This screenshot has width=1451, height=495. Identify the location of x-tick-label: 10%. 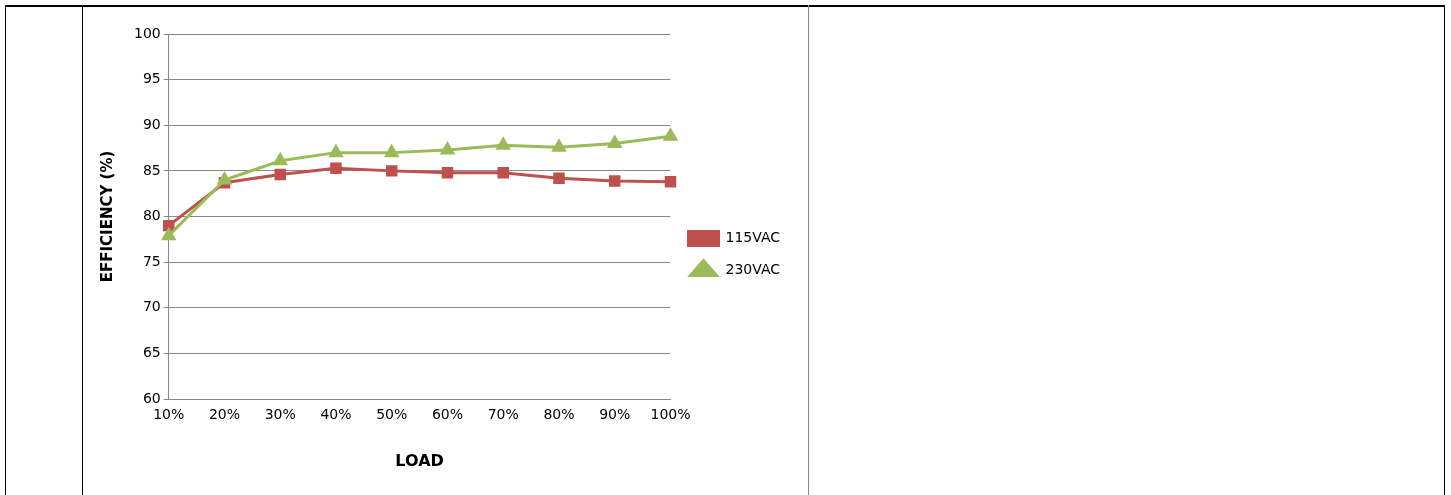
(169, 414).